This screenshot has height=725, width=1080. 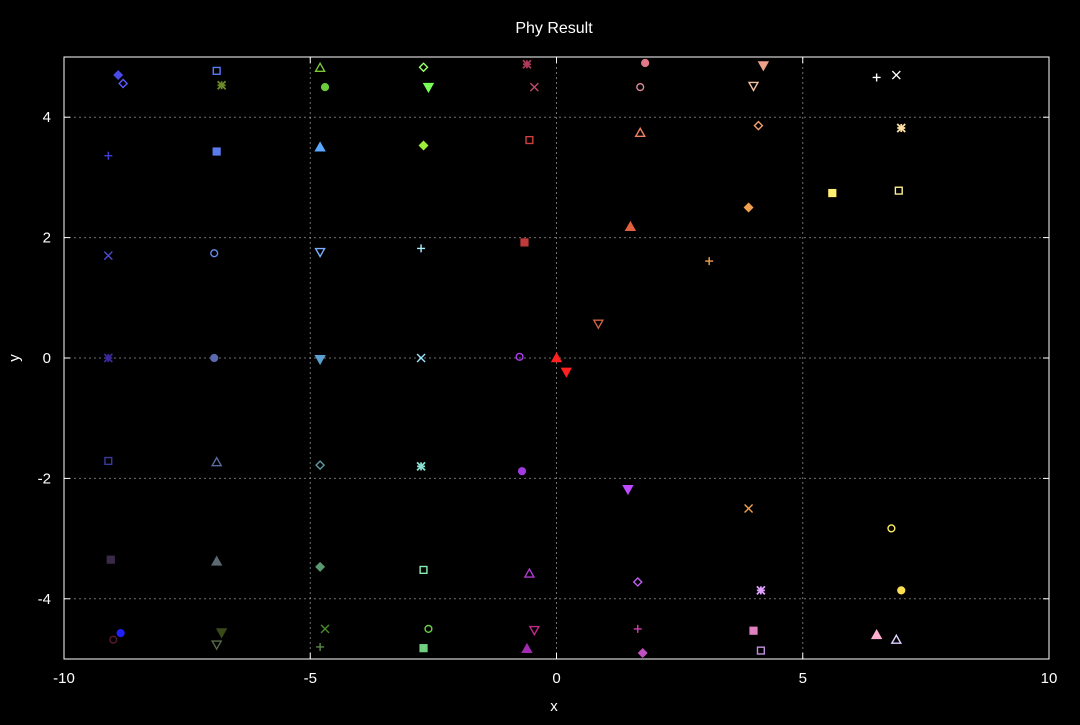 What do you see at coordinates (554, 28) in the screenshot?
I see `chart-title: Phy Result` at bounding box center [554, 28].